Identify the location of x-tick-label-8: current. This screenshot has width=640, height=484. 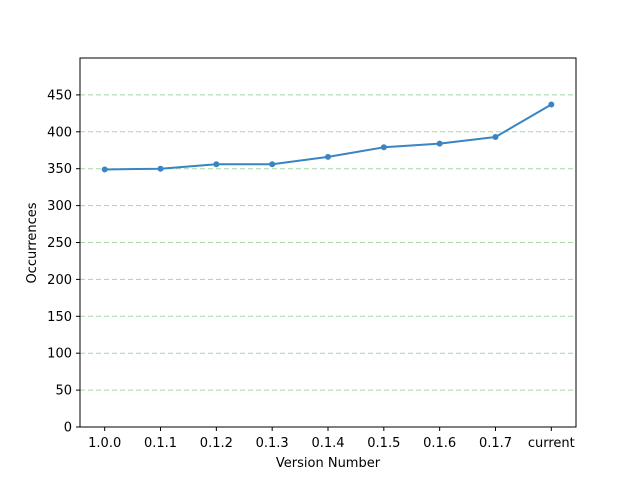
(551, 443).